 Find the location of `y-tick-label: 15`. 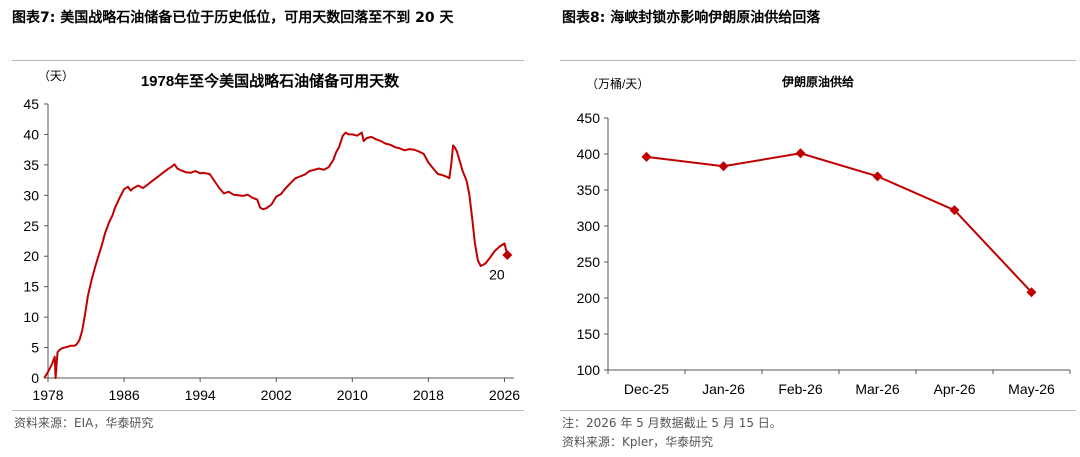

y-tick-label: 15 is located at coordinates (31, 287).